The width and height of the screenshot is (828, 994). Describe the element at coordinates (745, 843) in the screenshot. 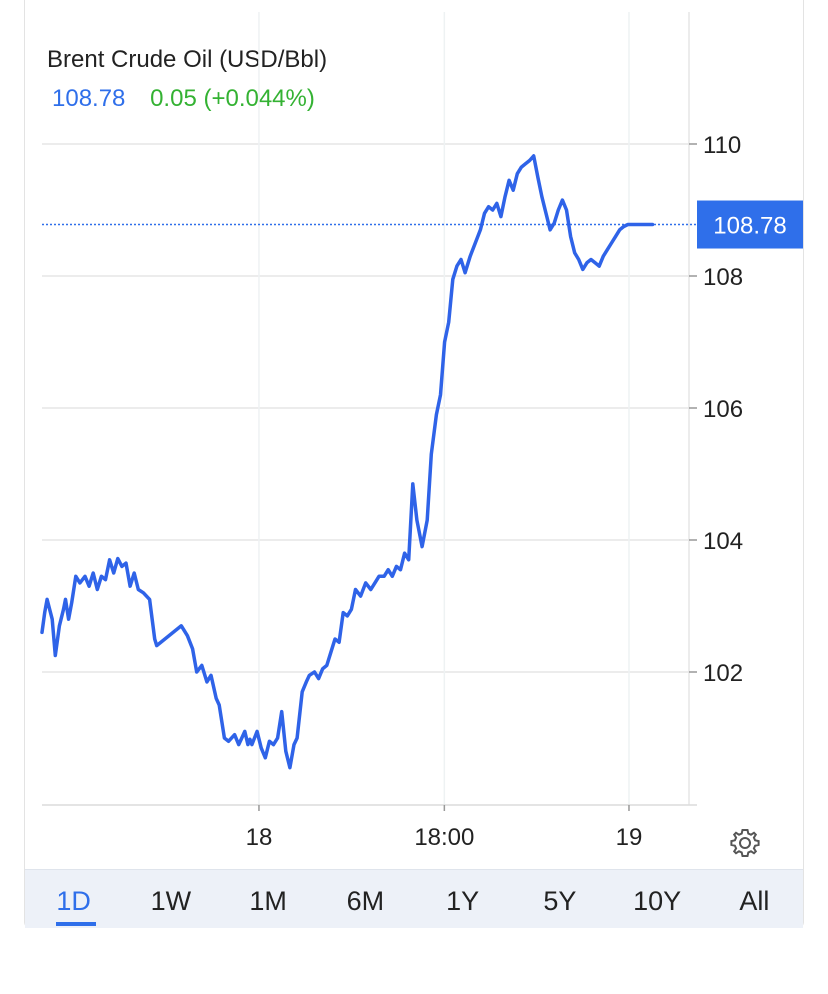

I see `gear-icon` at that location.